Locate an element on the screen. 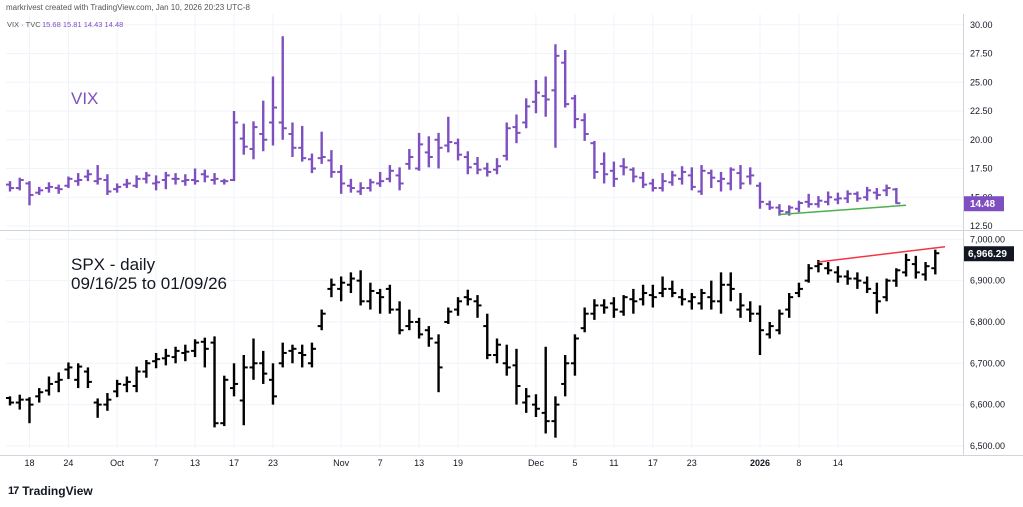 Image resolution: width=1023 pixels, height=507 pixels. x-tick-label: 5 is located at coordinates (574, 463).